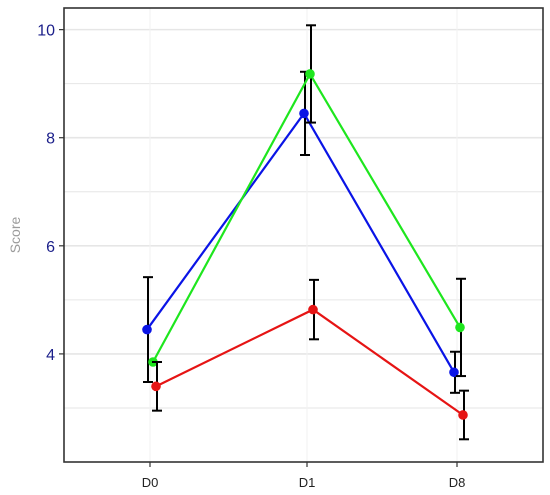 Image resolution: width=550 pixels, height=495 pixels. Describe the element at coordinates (457, 482) in the screenshot. I see `x-tick-label: D8` at that location.